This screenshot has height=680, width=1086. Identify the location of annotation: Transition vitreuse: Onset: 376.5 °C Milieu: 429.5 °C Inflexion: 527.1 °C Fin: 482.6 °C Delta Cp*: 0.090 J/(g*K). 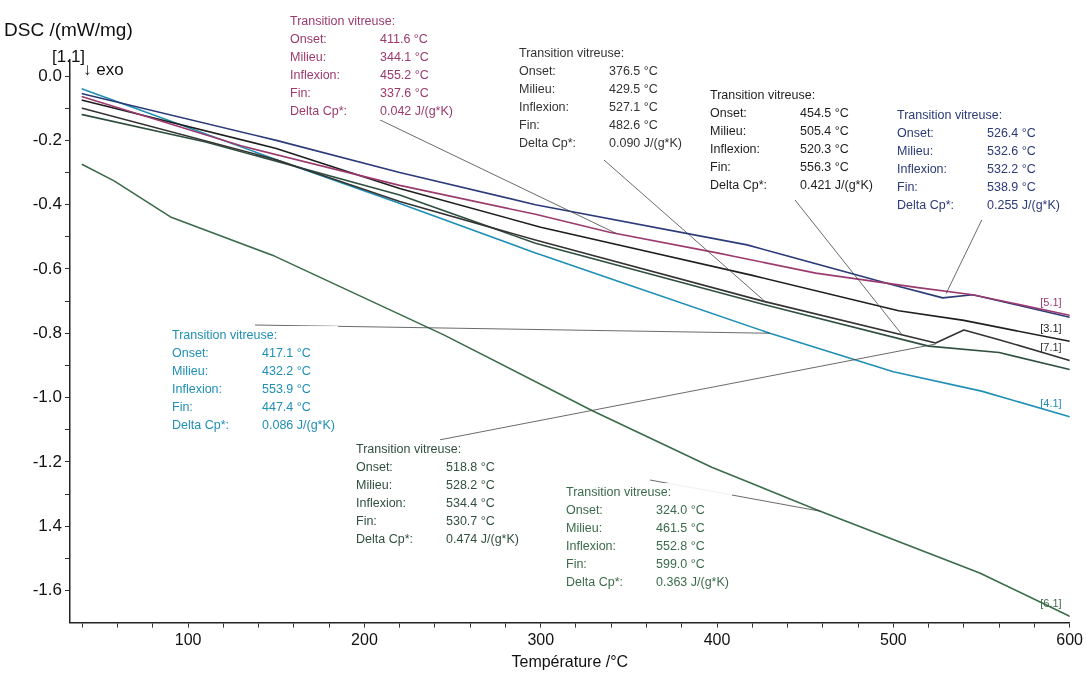
(600, 98).